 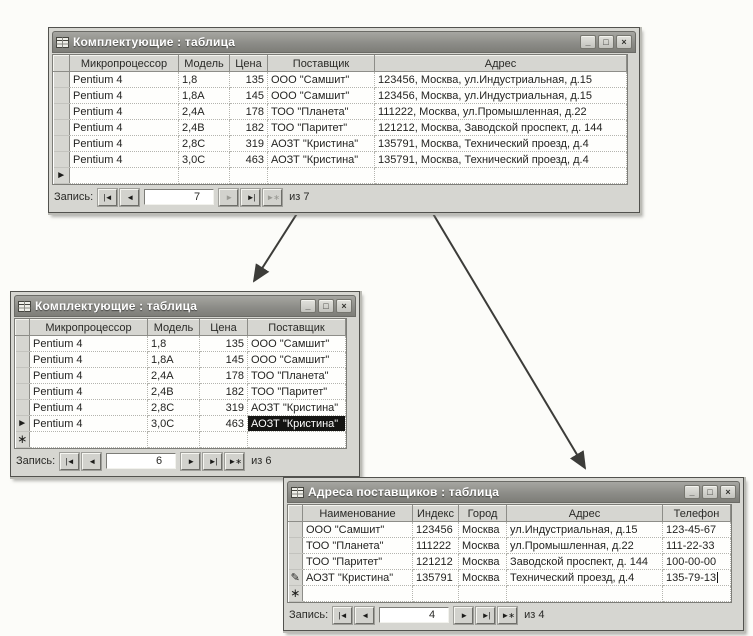 I want to click on titlebar: Комплектующие : таблица _ □ ×, so click(x=344, y=42).